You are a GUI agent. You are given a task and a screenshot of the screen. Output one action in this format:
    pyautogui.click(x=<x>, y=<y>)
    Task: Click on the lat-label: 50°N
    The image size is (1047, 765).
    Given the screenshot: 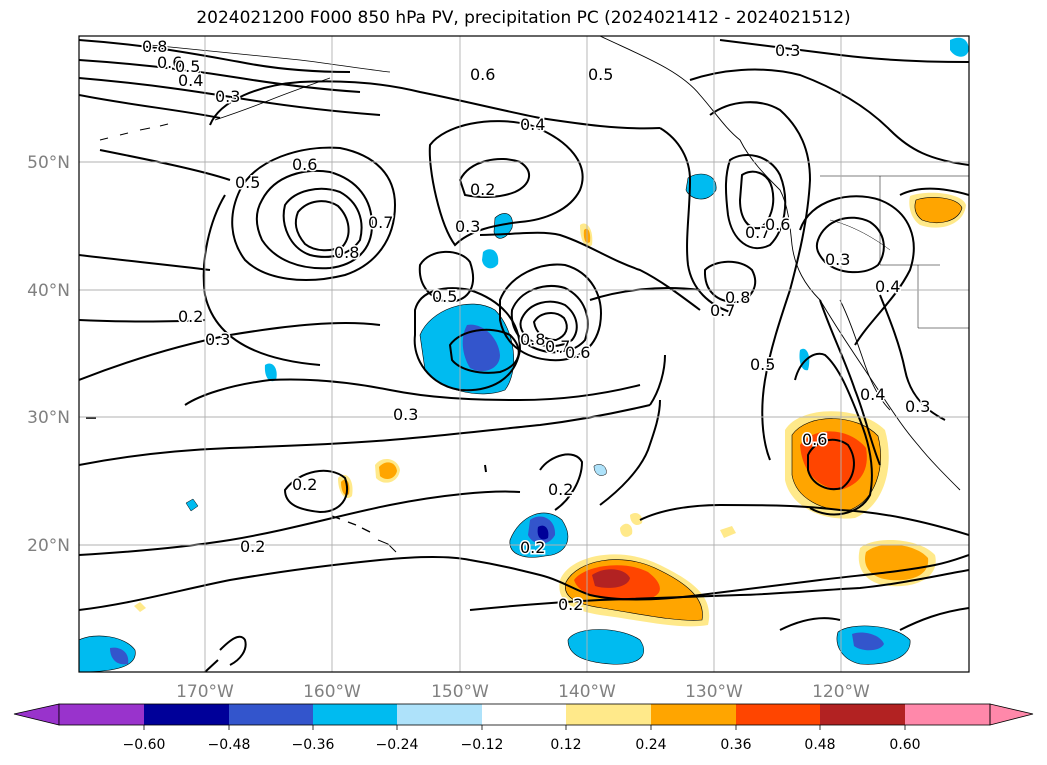 What is the action you would take?
    pyautogui.click(x=48, y=163)
    